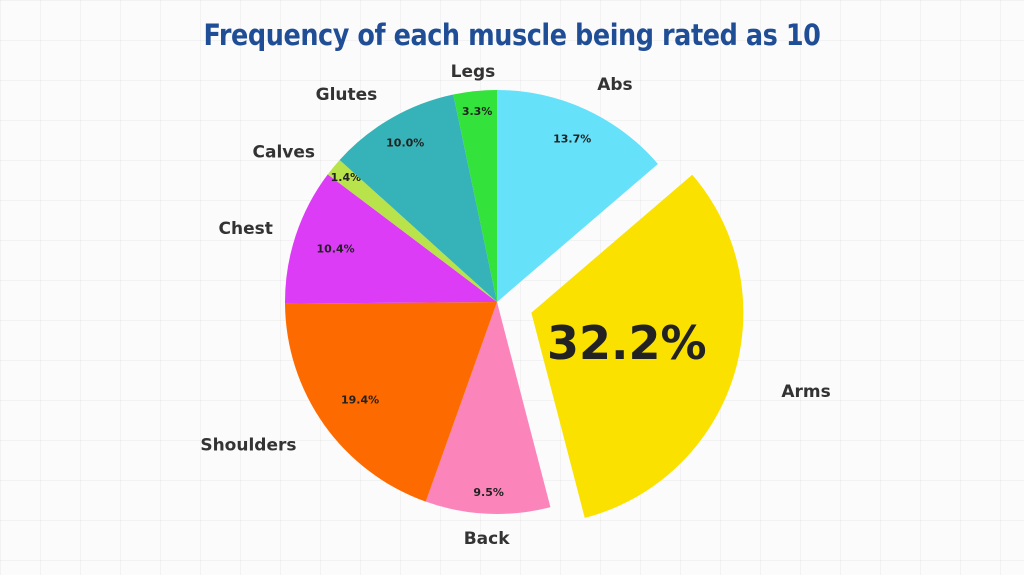  I want to click on pct-label-glutes: 10.0%, so click(405, 142).